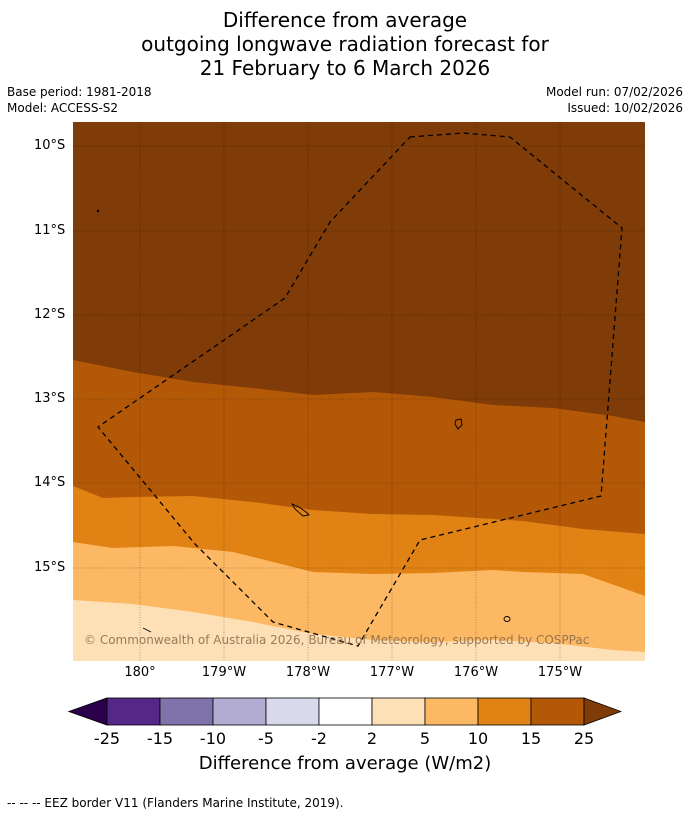 The width and height of the screenshot is (690, 816). Describe the element at coordinates (372, 738) in the screenshot. I see `colorbar-tick-6: 2` at that location.